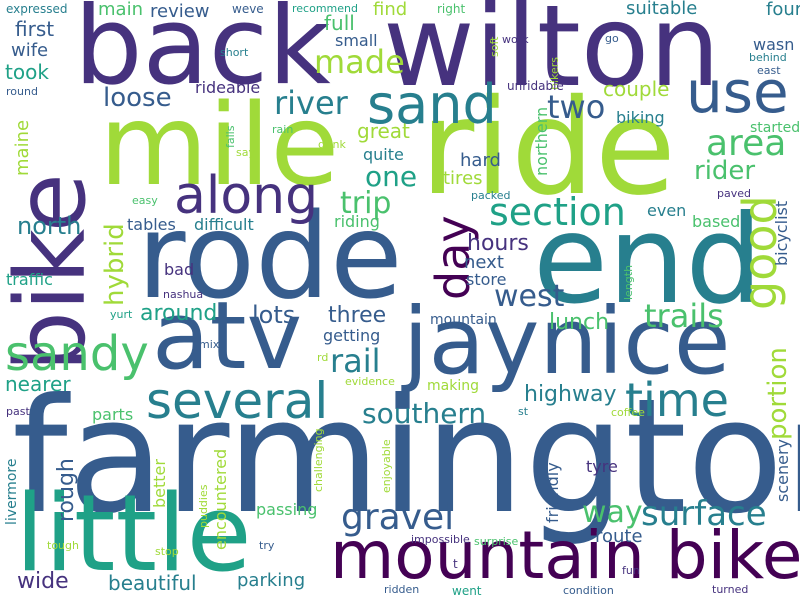  Describe the element at coordinates (576, 107) in the screenshot. I see `word: two` at that location.